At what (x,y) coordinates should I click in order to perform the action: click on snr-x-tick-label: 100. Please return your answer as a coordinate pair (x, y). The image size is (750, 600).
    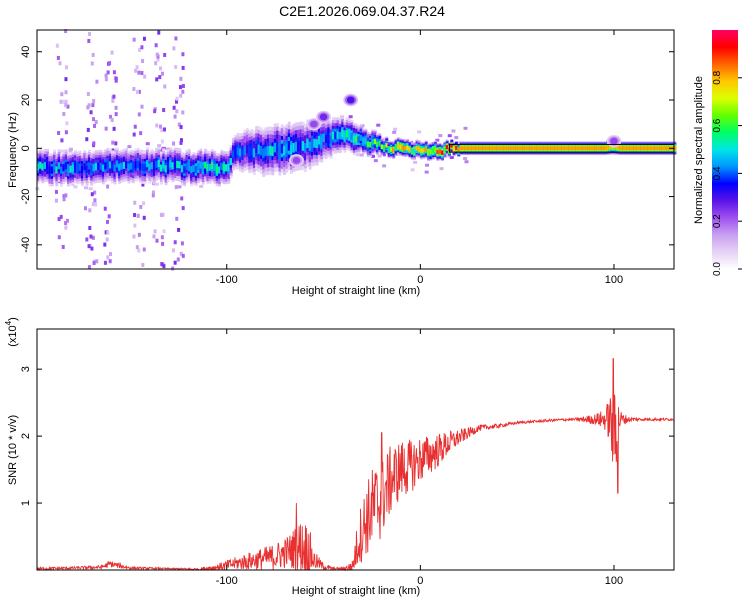
    Looking at the image, I should click on (614, 581).